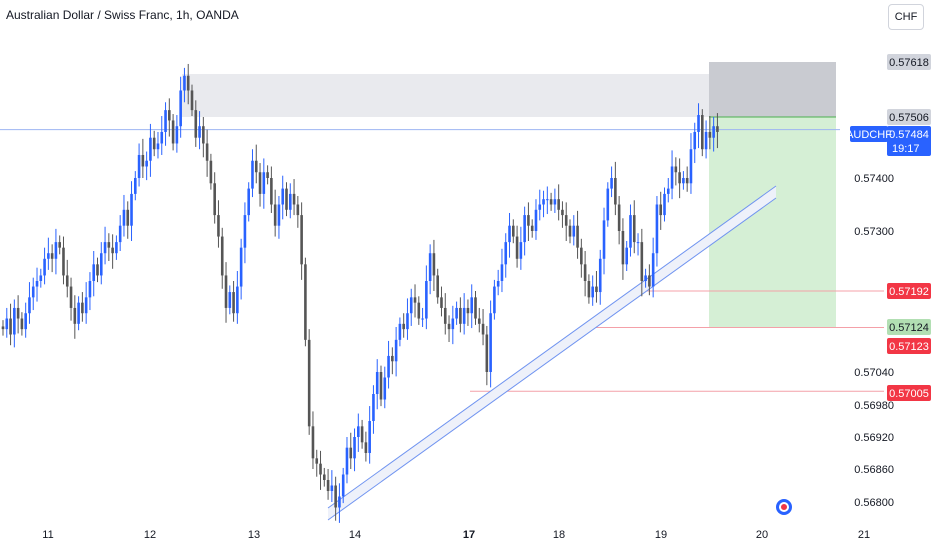 The height and width of the screenshot is (550, 932). What do you see at coordinates (254, 535) in the screenshot?
I see `x-tick-label: 13` at bounding box center [254, 535].